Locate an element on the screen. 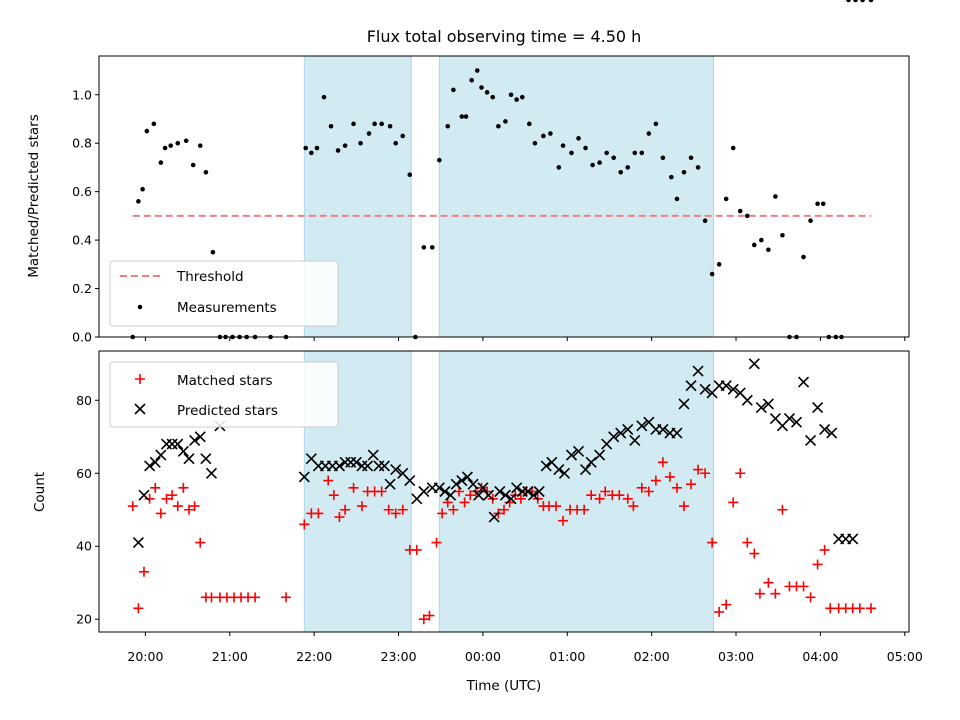 The width and height of the screenshot is (960, 720). bottom-legend: Matched stars Predicted stars is located at coordinates (224, 394).